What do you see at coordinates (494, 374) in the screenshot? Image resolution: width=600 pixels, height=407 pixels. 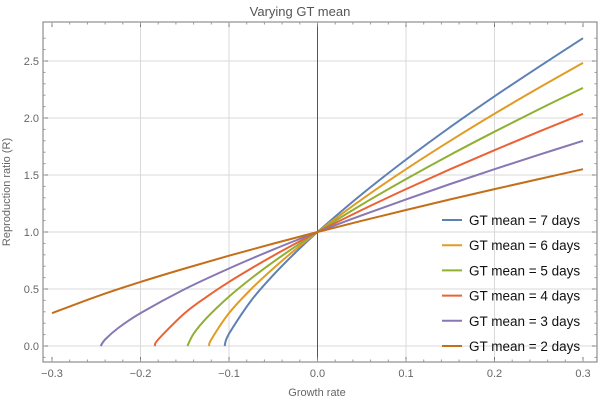 I see `x-tick-label: 0.2` at bounding box center [494, 374].